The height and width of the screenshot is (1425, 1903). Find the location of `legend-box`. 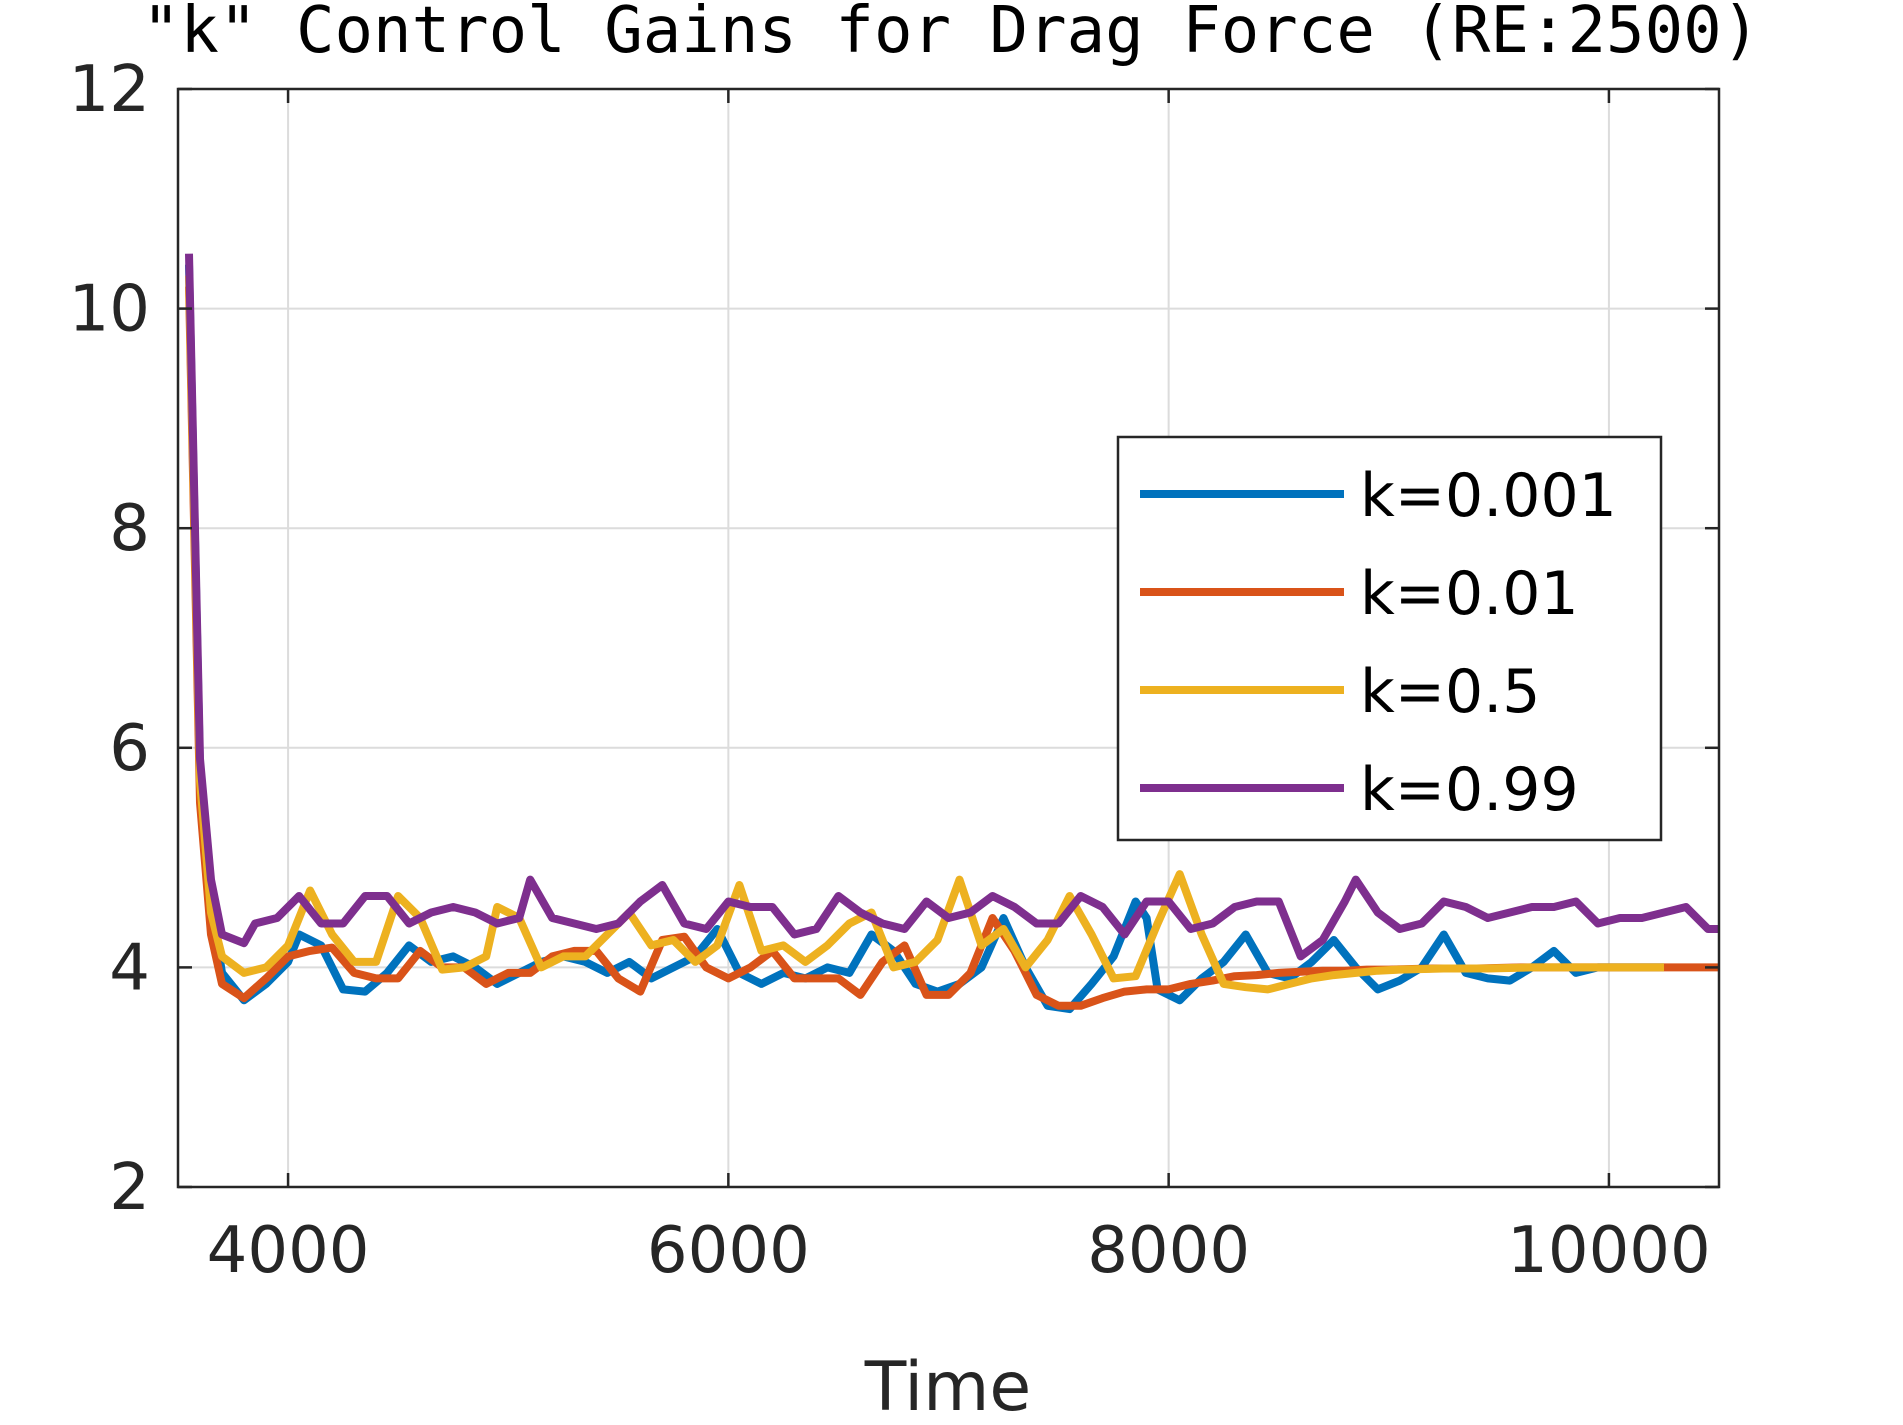

legend-box is located at coordinates (1389, 638).